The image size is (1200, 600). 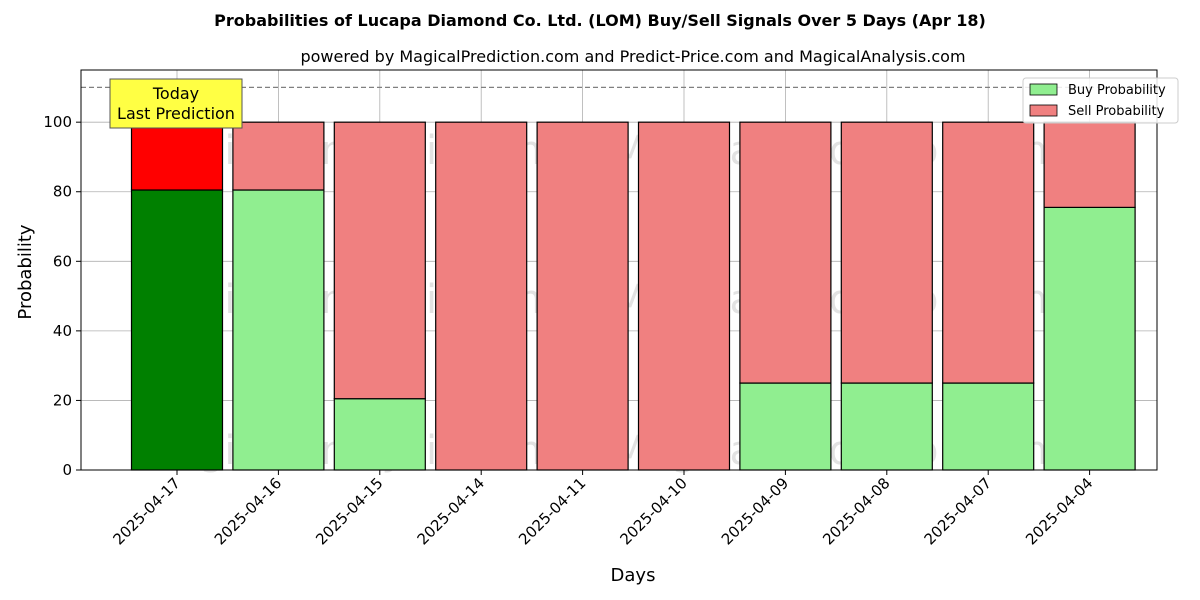 I want to click on x-tick-label: 2025-04-08, so click(x=856, y=511).